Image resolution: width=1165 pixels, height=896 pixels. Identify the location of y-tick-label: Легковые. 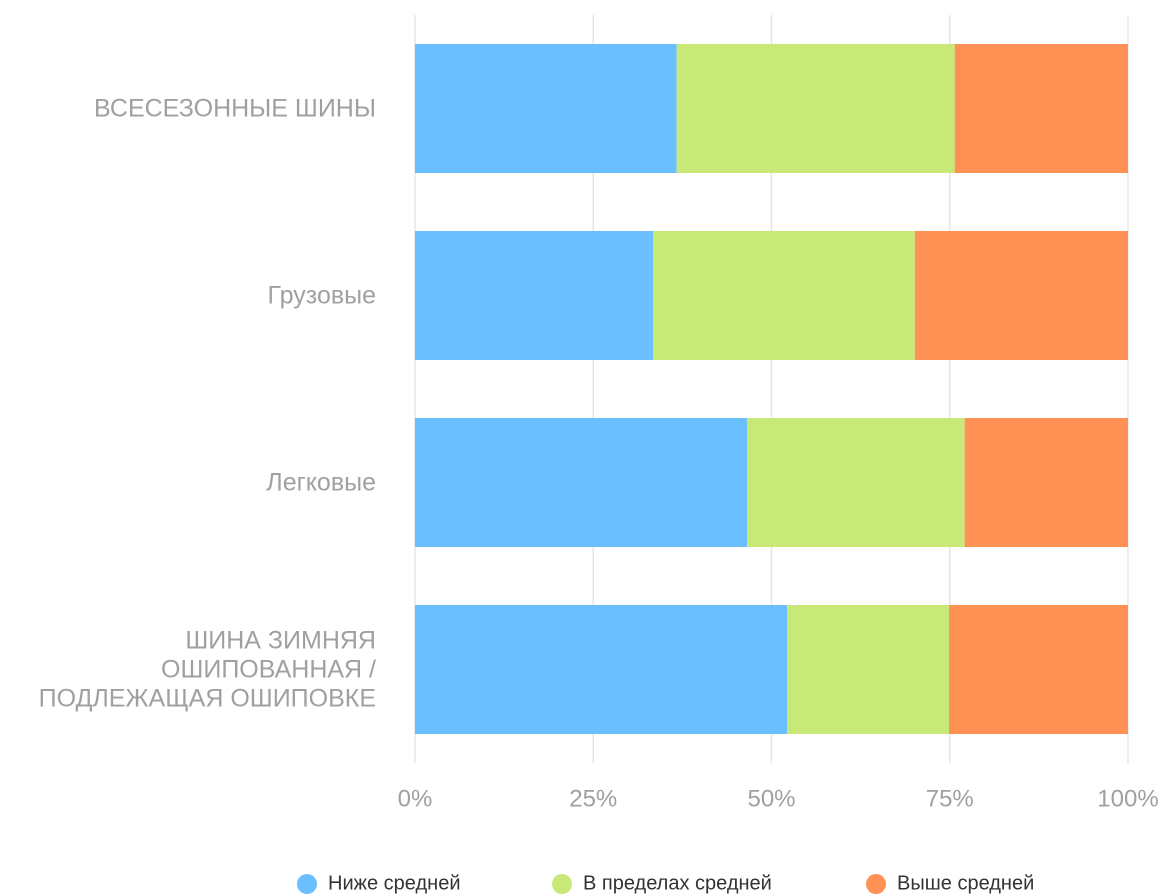
(321, 482).